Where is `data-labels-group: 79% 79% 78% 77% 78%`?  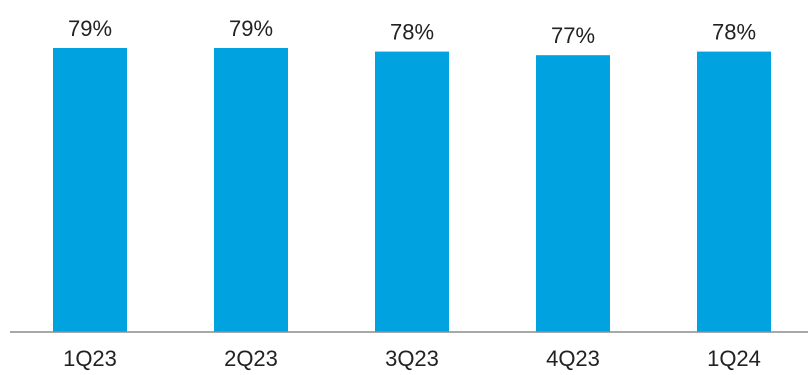
data-labels-group: 79% 79% 78% 77% 78% is located at coordinates (412, 32).